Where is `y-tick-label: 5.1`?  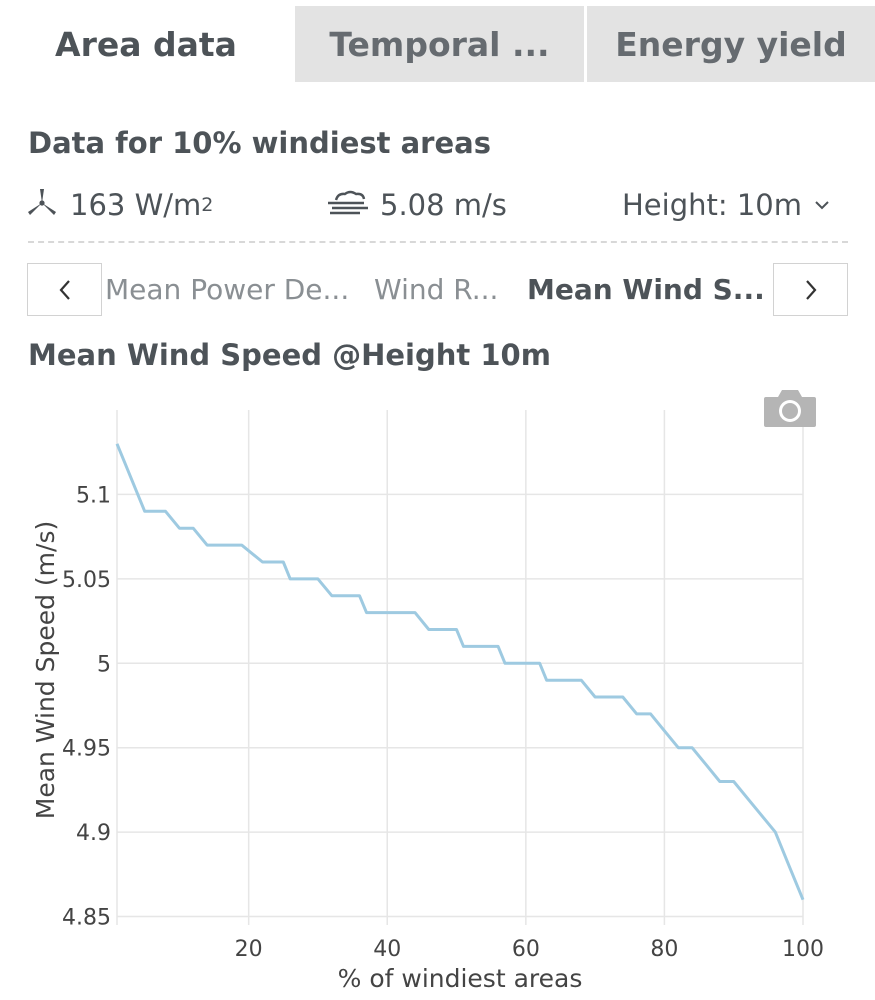
y-tick-label: 5.1 is located at coordinates (93, 495).